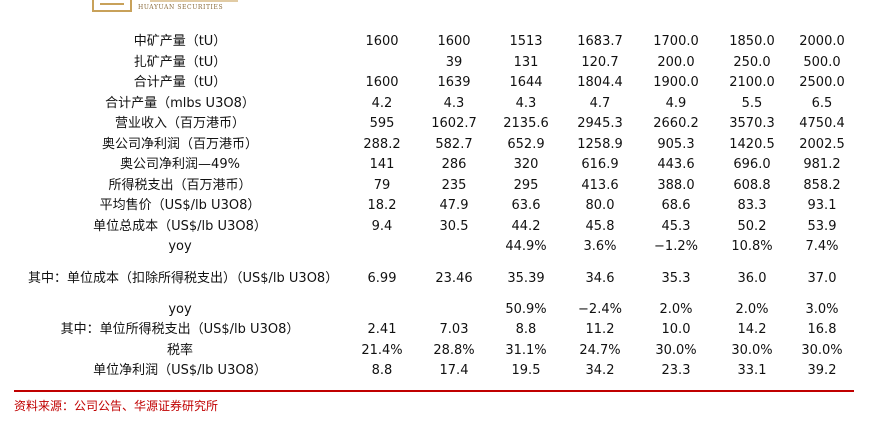 This screenshot has width=877, height=421. What do you see at coordinates (382, 103) in the screenshot?
I see `table-cell: 4.2` at bounding box center [382, 103].